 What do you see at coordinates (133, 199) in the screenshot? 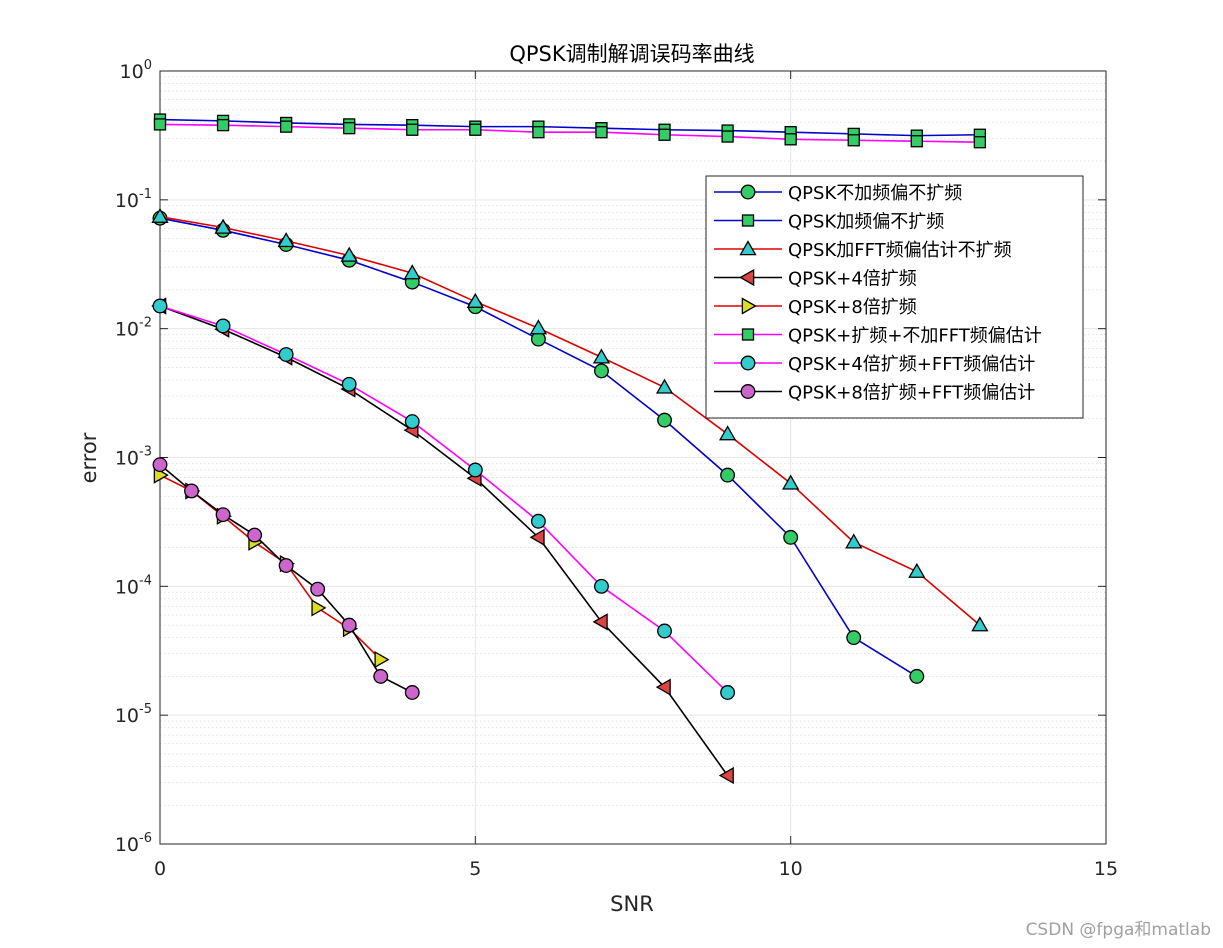
I see `y-tick-label: 10⁻¹` at bounding box center [133, 199].